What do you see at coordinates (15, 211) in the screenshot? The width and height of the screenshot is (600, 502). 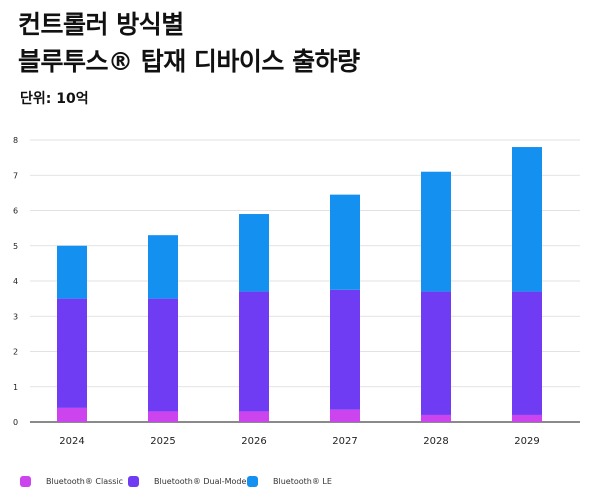 I see `y-tick-label: 6` at bounding box center [15, 211].